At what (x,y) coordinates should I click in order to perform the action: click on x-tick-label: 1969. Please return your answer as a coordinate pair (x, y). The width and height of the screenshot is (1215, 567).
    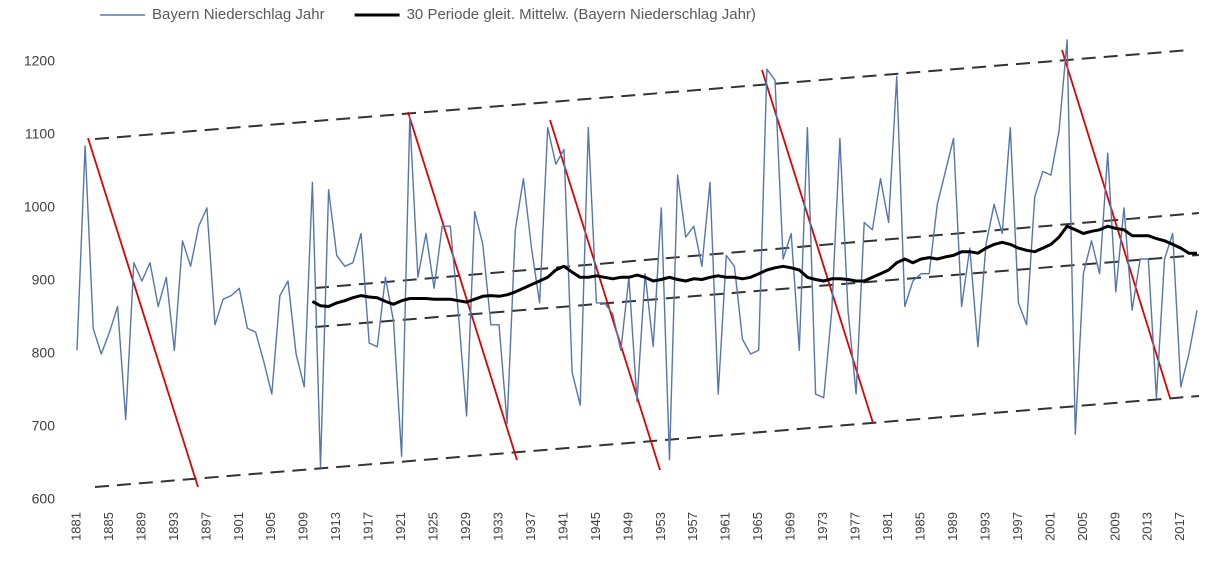
    Looking at the image, I should click on (790, 526).